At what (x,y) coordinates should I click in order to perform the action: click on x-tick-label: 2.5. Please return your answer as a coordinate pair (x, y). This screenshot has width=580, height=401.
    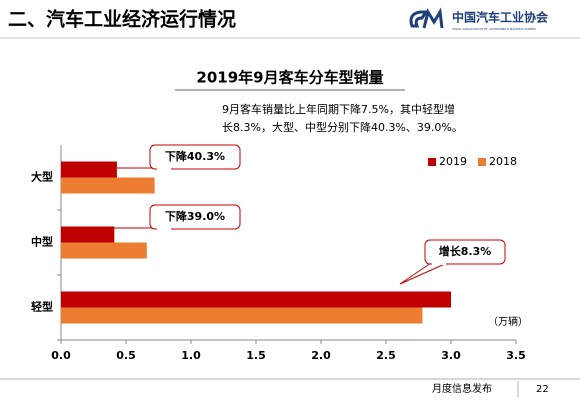
    Looking at the image, I should click on (386, 355).